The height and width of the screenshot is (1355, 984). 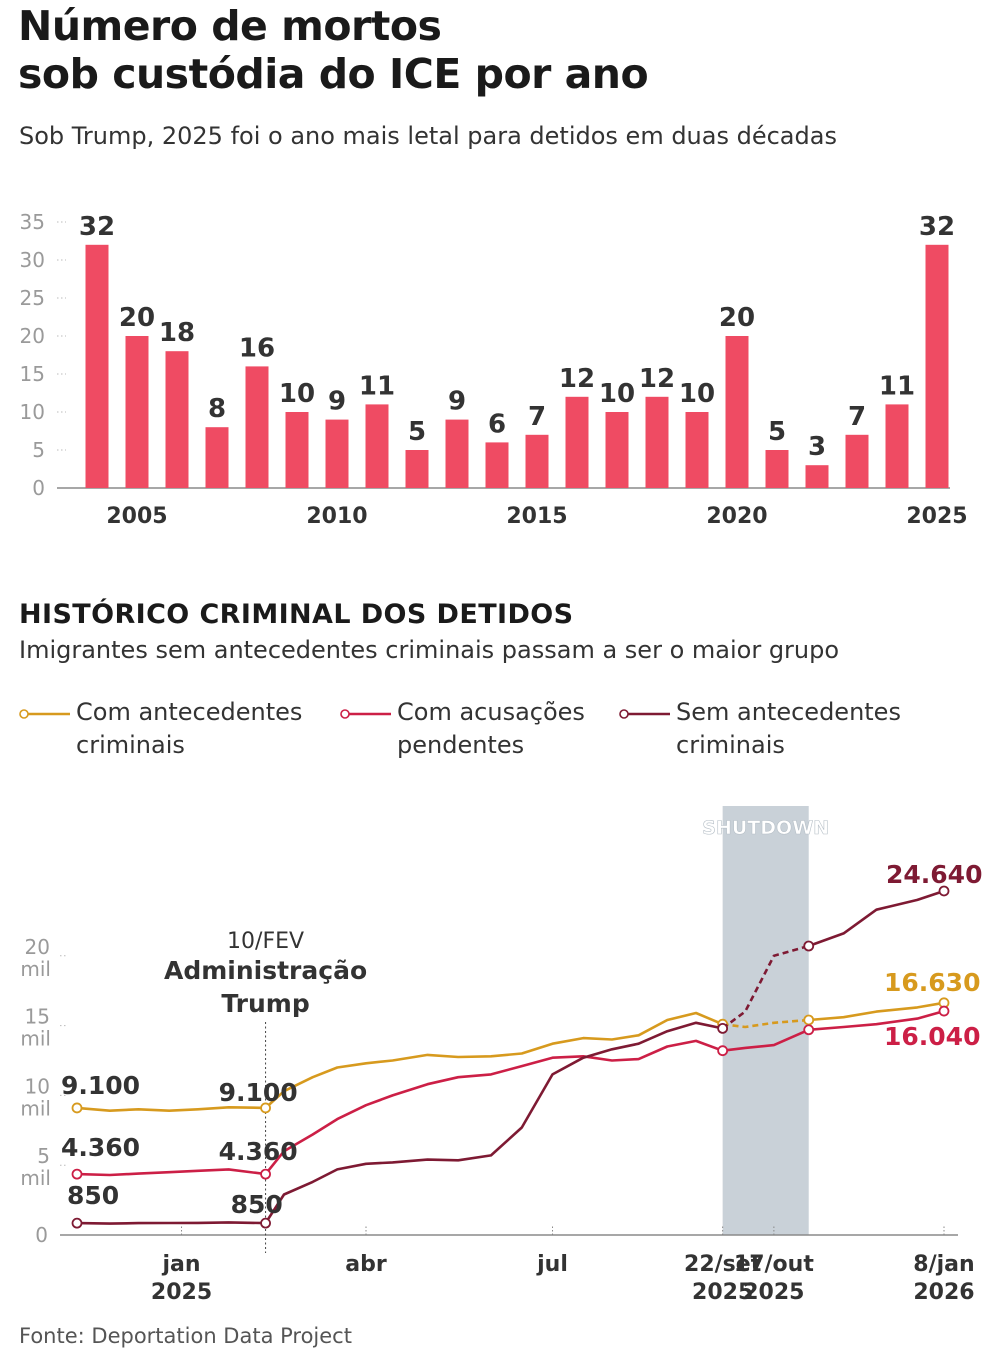 What do you see at coordinates (697, 394) in the screenshot?
I see `bar-value-label-2019: 10` at bounding box center [697, 394].